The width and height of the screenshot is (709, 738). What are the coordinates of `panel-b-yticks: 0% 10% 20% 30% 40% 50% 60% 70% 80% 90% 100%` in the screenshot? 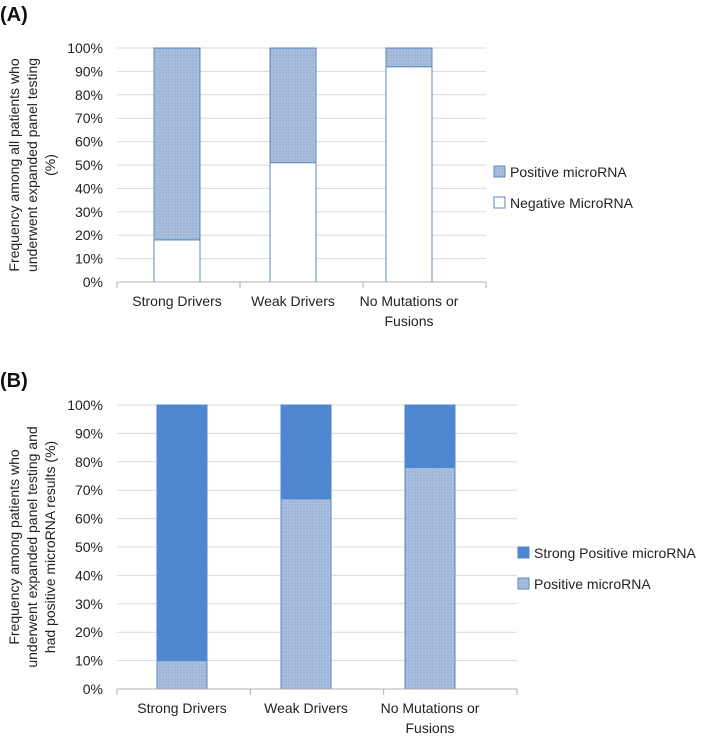 It's located at (85, 547).